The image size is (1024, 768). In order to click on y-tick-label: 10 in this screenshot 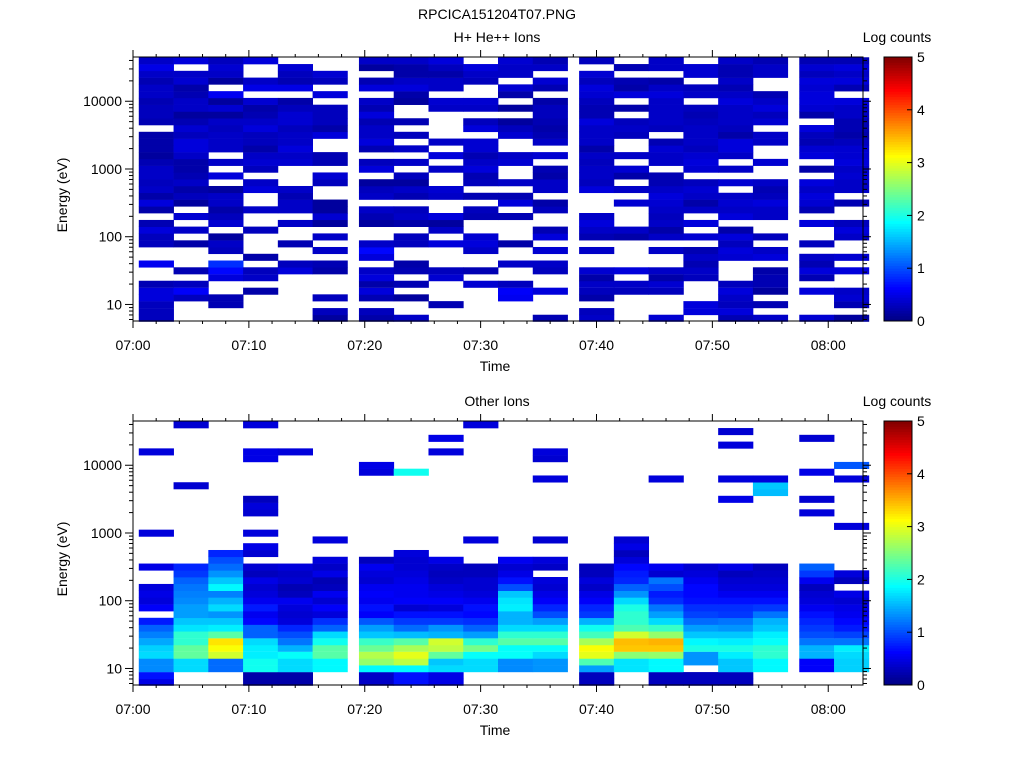, I will do `click(114, 668)`.